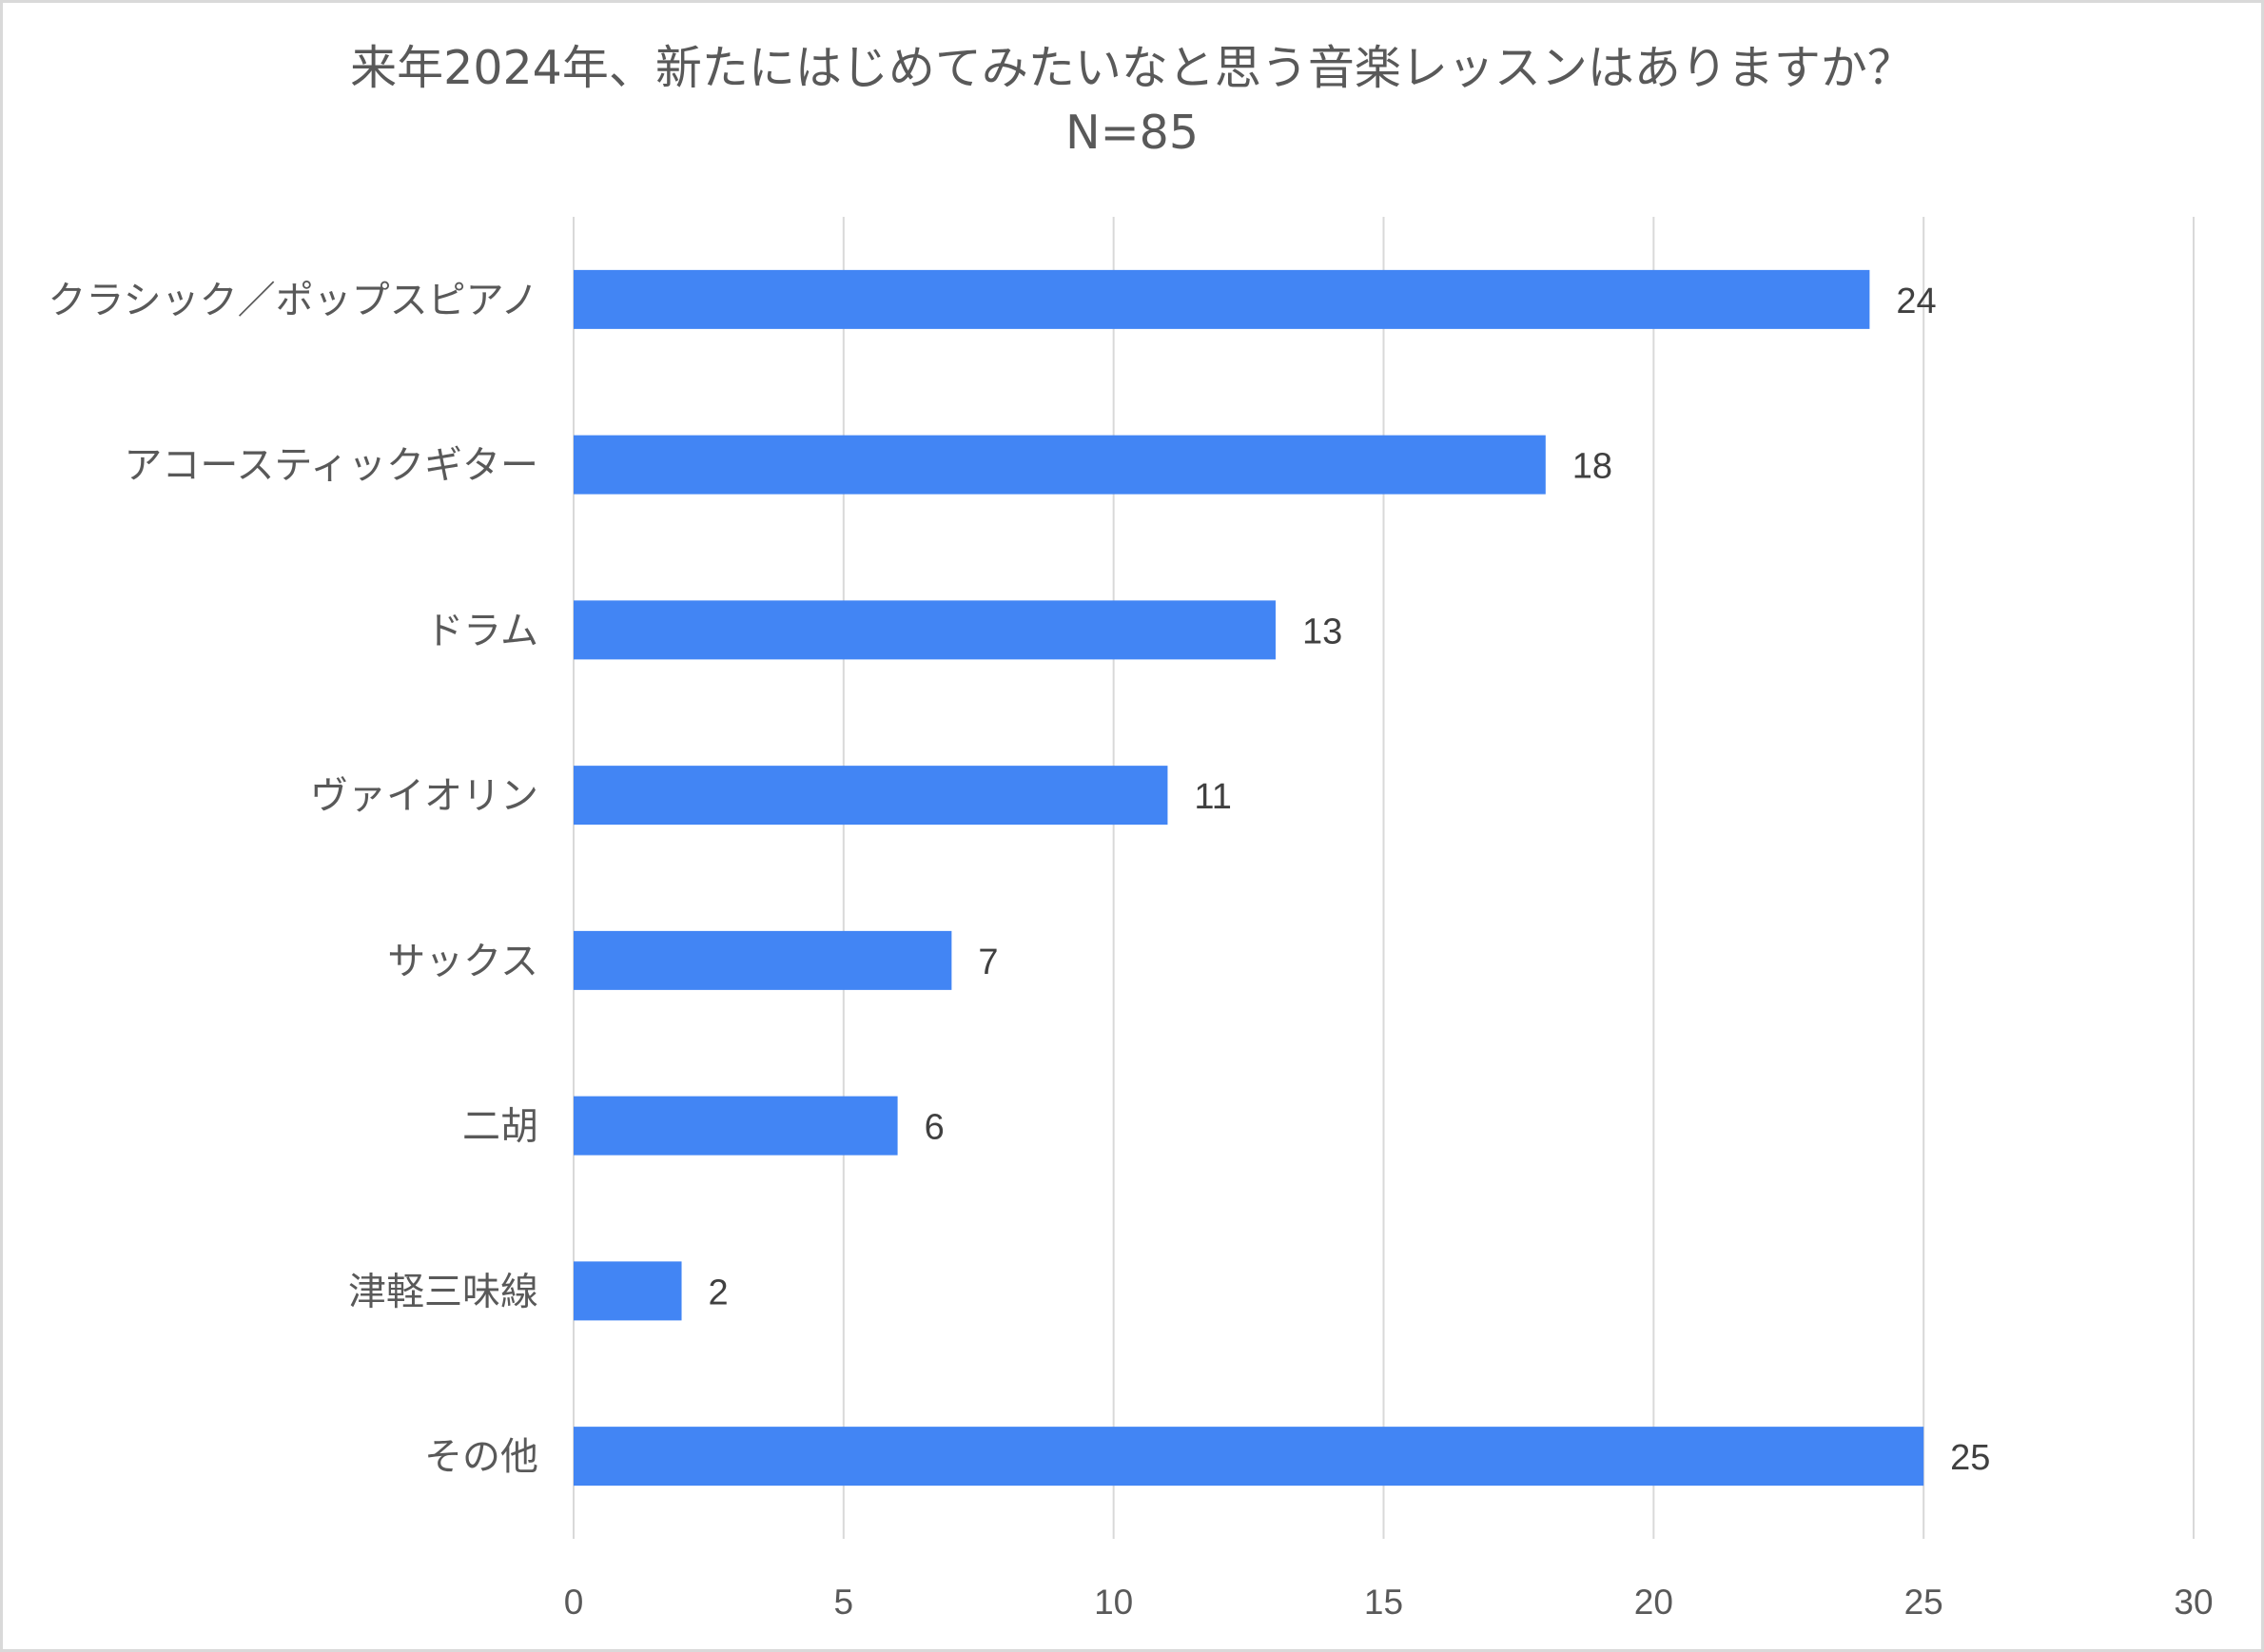 This screenshot has width=2264, height=1652. What do you see at coordinates (481, 630) in the screenshot?
I see `category-label-2: ドラム` at bounding box center [481, 630].